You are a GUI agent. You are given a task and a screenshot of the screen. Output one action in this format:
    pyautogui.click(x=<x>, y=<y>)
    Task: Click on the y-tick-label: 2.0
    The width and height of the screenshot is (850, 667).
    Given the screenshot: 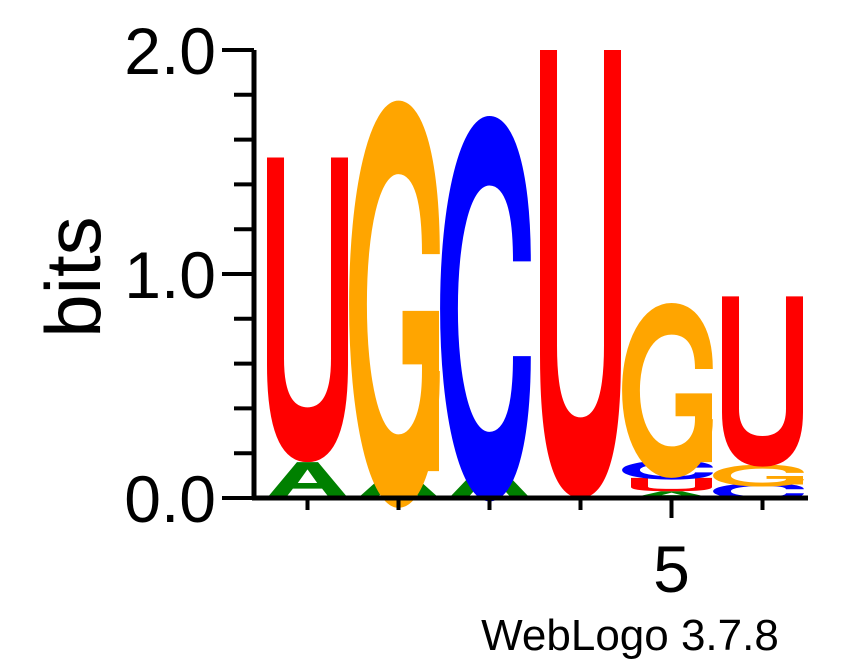 What is the action you would take?
    pyautogui.click(x=170, y=51)
    